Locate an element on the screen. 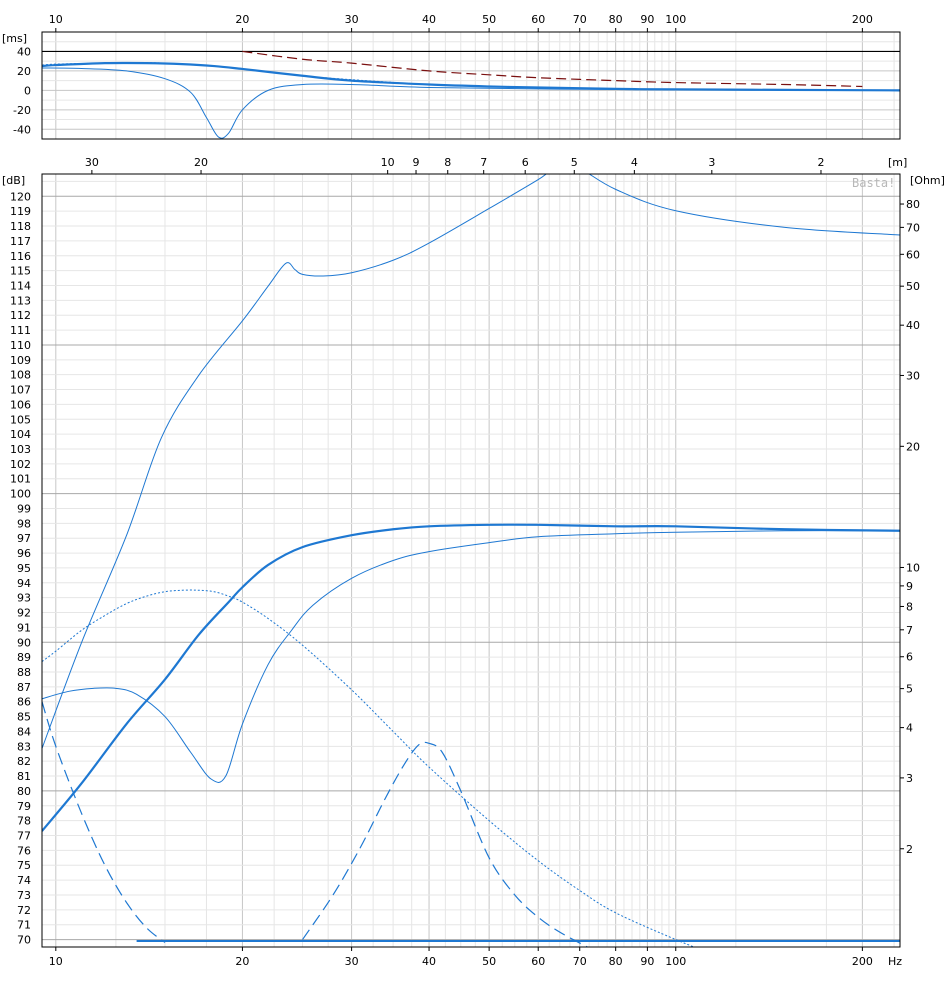 The width and height of the screenshot is (944, 984). spl-xtick-label: 30 is located at coordinates (352, 961).